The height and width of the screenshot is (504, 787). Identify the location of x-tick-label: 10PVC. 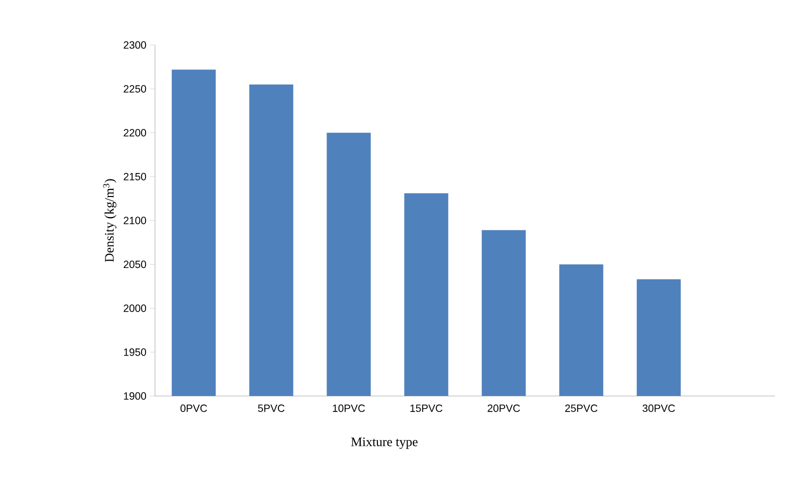
(348, 408).